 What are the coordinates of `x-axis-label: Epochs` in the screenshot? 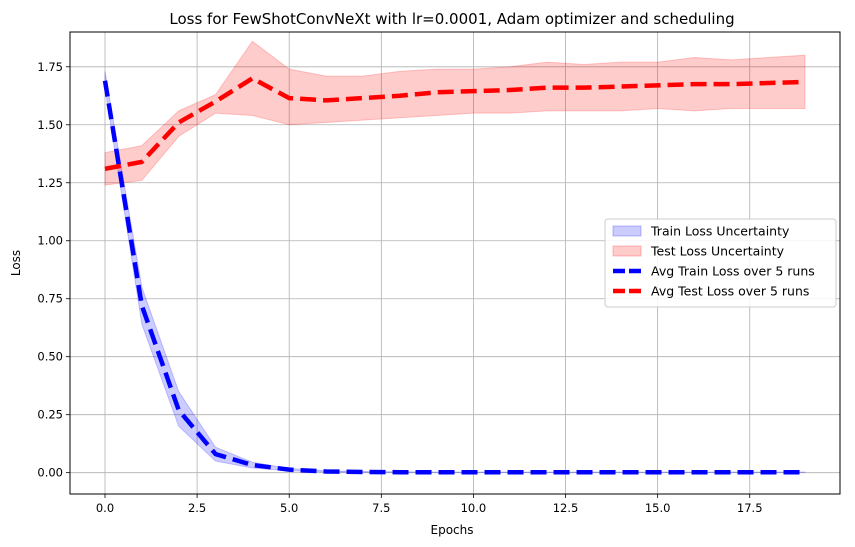 It's located at (452, 530).